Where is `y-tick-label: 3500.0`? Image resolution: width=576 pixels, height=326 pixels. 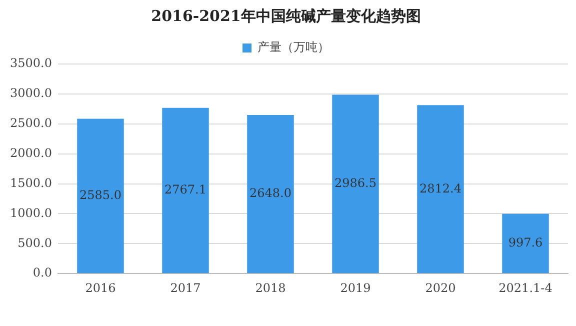
y-tick-label: 3500.0 is located at coordinates (31, 63).